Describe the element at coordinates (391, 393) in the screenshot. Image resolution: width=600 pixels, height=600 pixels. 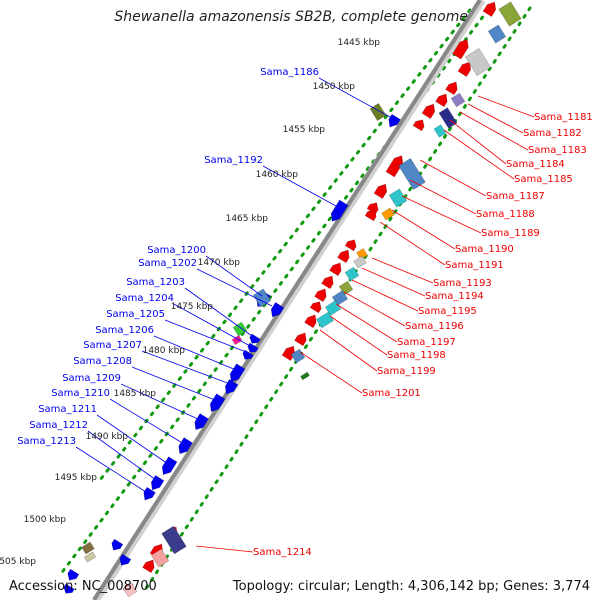
I see `reverse-gene-label: Sama_1201` at that location.